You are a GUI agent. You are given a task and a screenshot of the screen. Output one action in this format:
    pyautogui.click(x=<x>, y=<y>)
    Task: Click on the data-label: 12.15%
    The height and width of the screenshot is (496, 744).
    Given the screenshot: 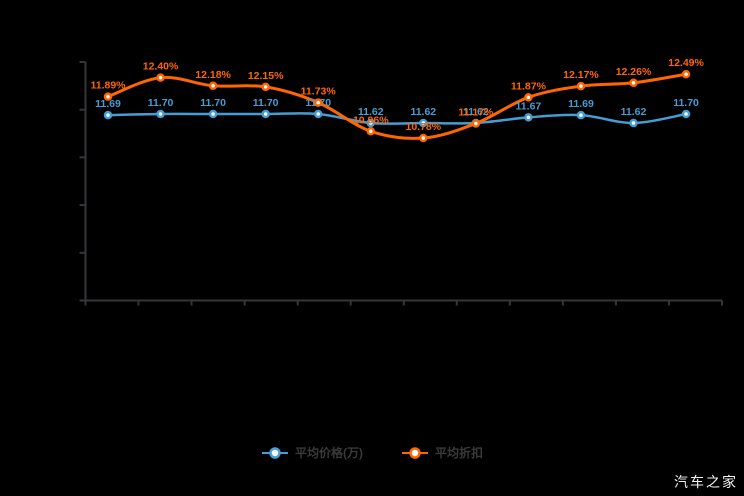 What is the action you would take?
    pyautogui.click(x=266, y=76)
    